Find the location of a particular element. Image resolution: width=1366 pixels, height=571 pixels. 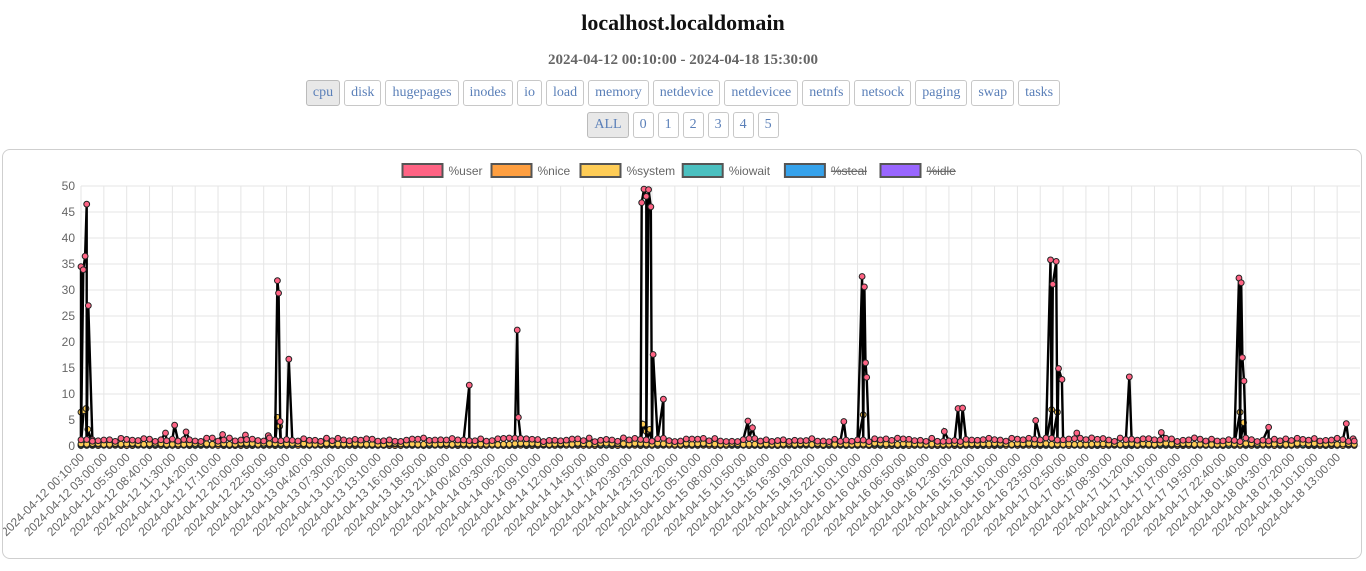

y-tick-label: 5 is located at coordinates (71, 420).